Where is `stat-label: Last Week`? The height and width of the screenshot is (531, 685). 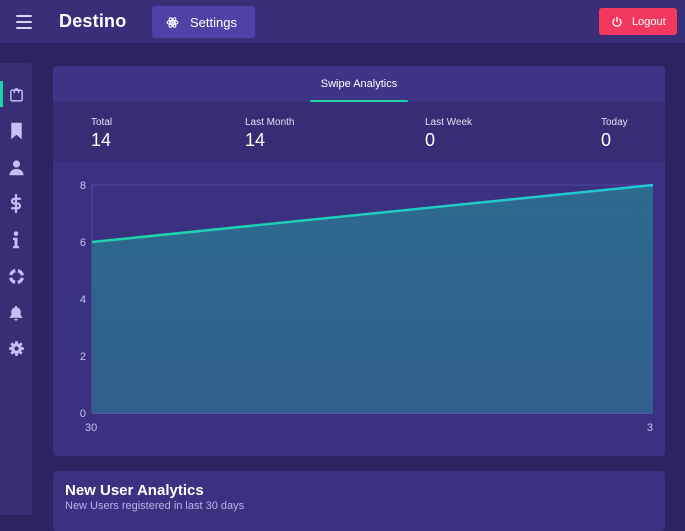 stat-label: Last Week is located at coordinates (449, 122).